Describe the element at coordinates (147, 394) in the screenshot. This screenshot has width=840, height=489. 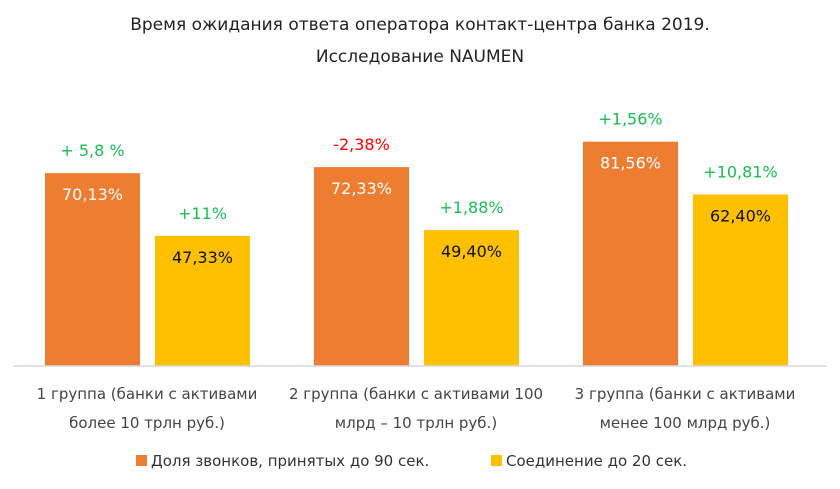
I see `category-label: 1 группа (банки с активами` at that location.